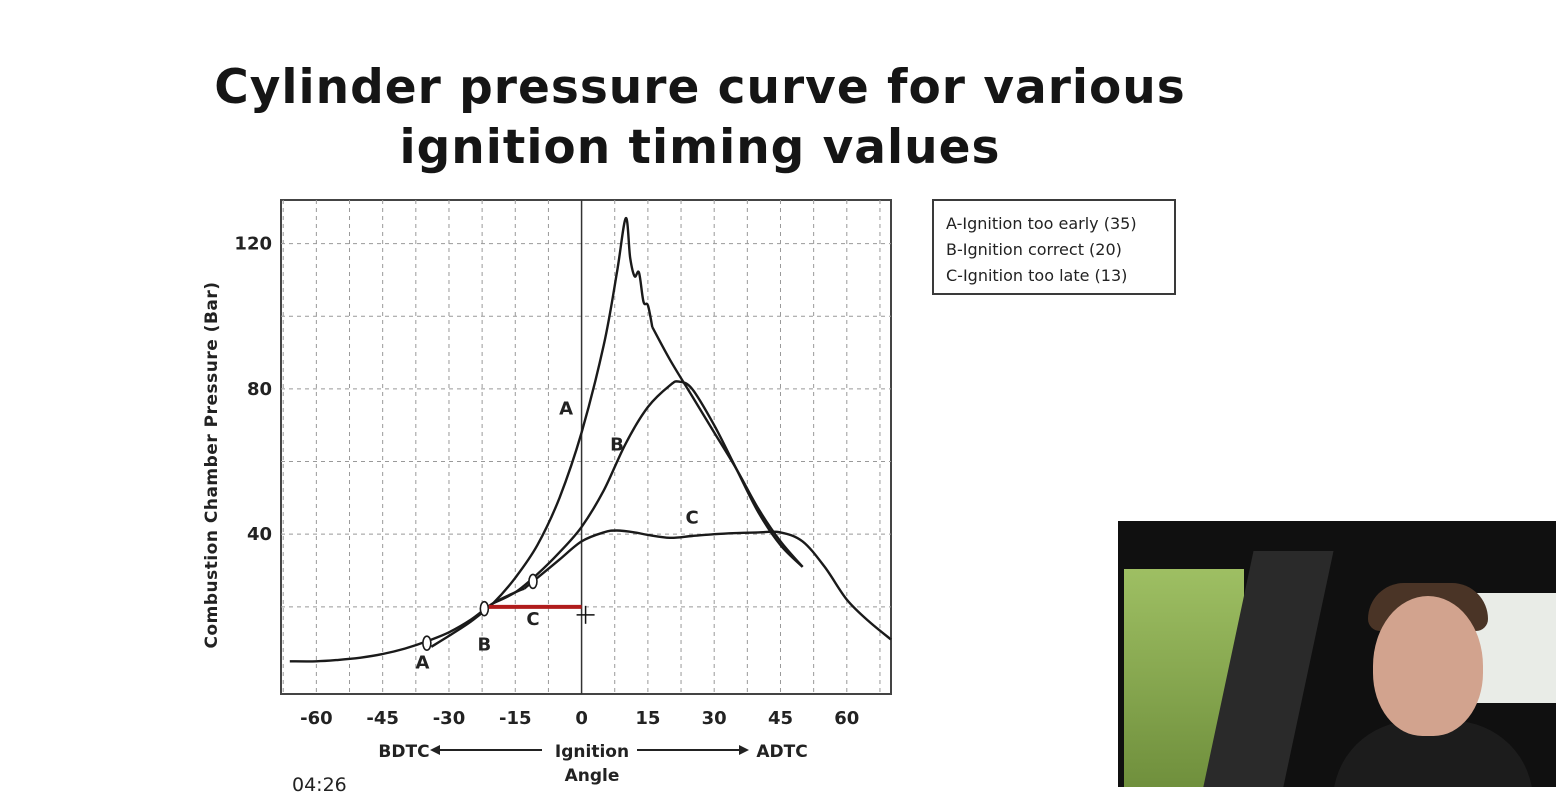 The height and width of the screenshot is (796, 1556). Describe the element at coordinates (1037, 275) in the screenshot. I see `legend-entry-c: C-Ignition too late (13)` at that location.